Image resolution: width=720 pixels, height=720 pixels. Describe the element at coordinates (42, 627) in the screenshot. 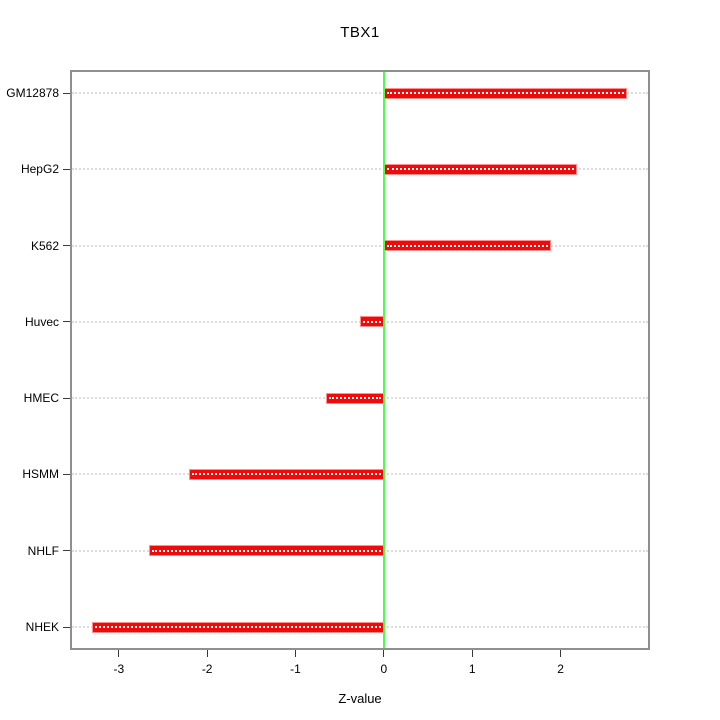

I see `y-tick-label-nhek: NHEK` at that location.